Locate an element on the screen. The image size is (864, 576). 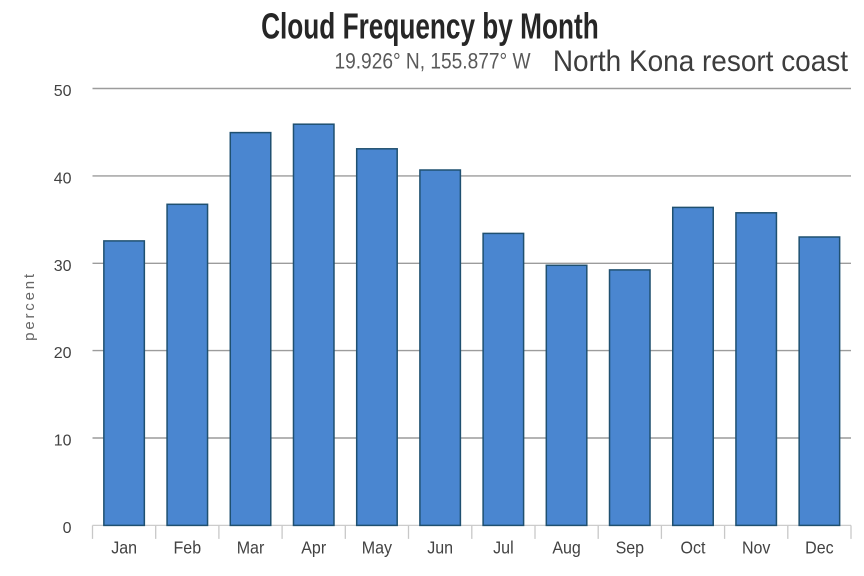
svg-text: North Kona resort coast is located at coordinates (700, 61).